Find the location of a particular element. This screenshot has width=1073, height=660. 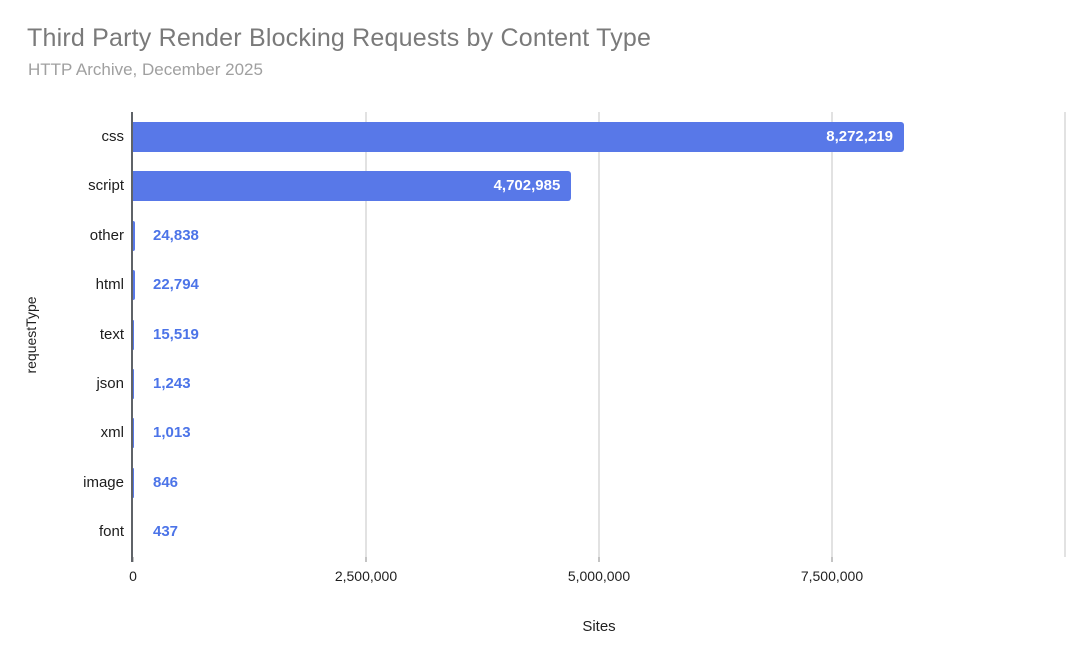

x-axis-title: Sites is located at coordinates (599, 626).